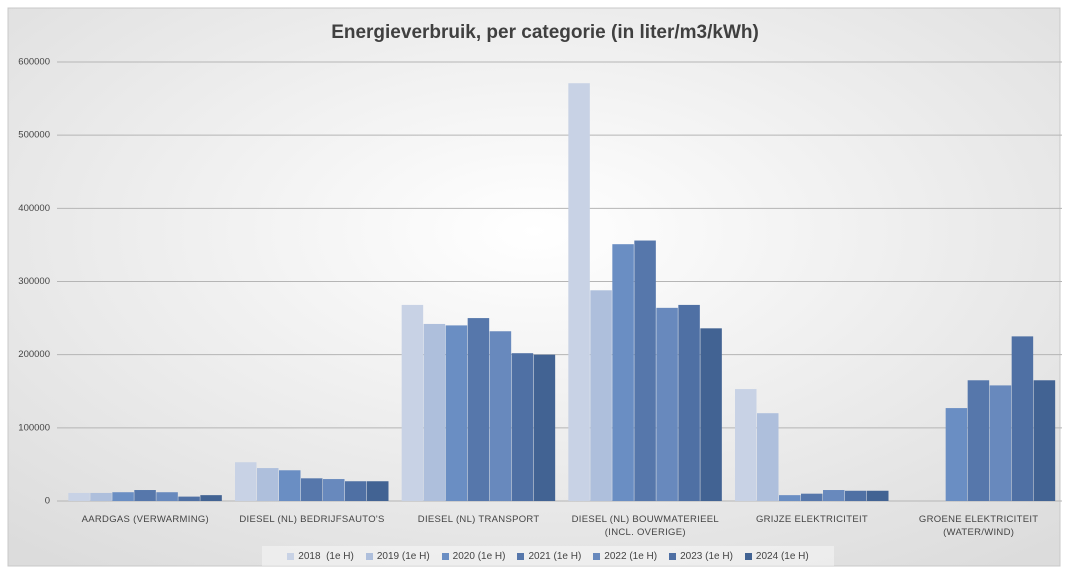  Describe the element at coordinates (326, 556) in the screenshot. I see `legend-label: 2018 (1e H)` at that location.